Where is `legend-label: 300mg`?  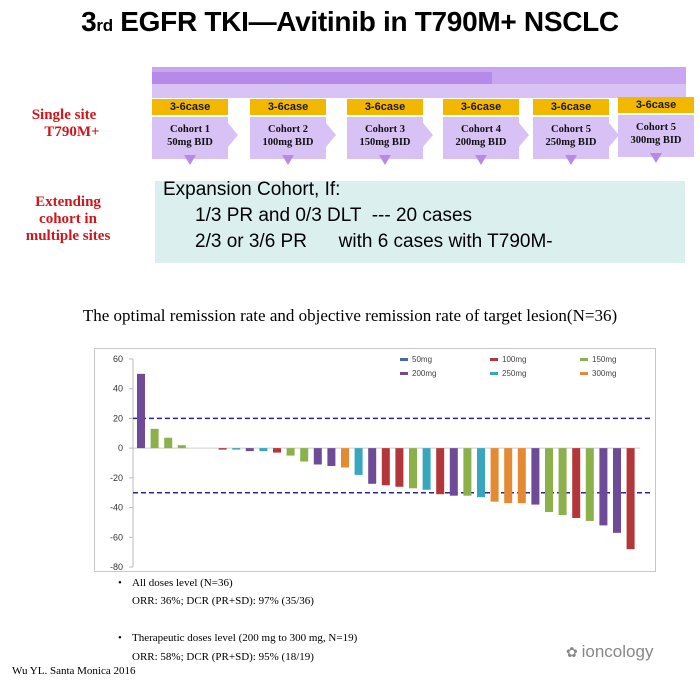
legend-label: 300mg is located at coordinates (604, 373).